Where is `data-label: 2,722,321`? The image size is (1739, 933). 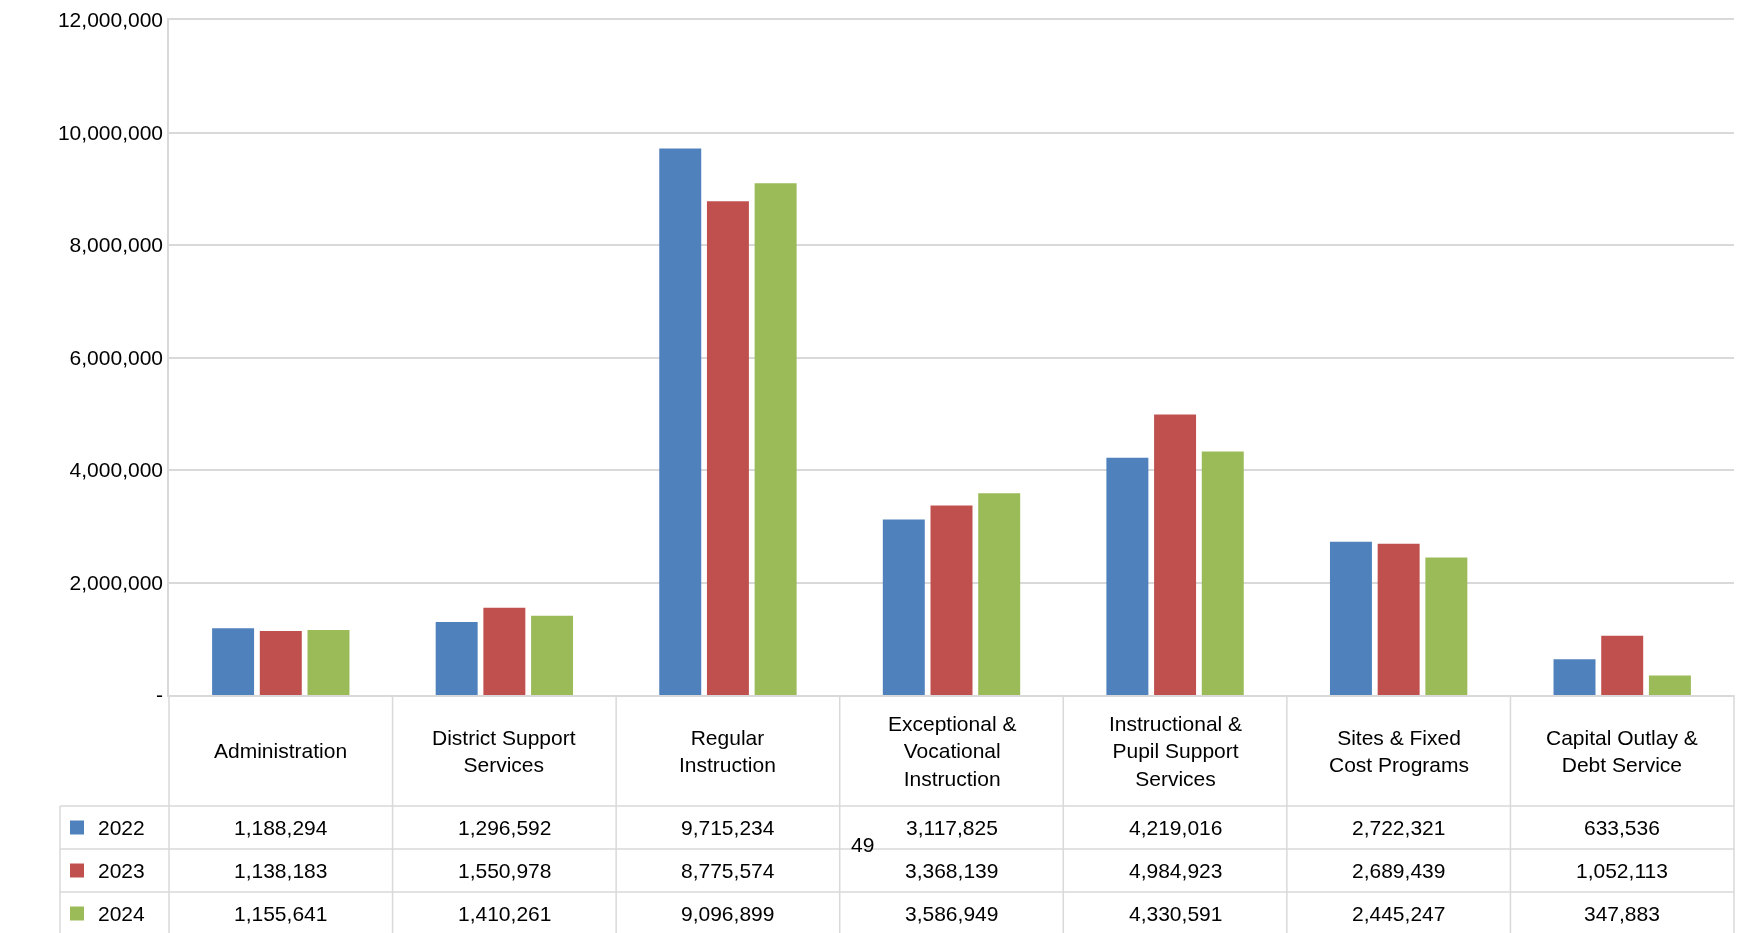 data-label: 2,722,321 is located at coordinates (1399, 827).